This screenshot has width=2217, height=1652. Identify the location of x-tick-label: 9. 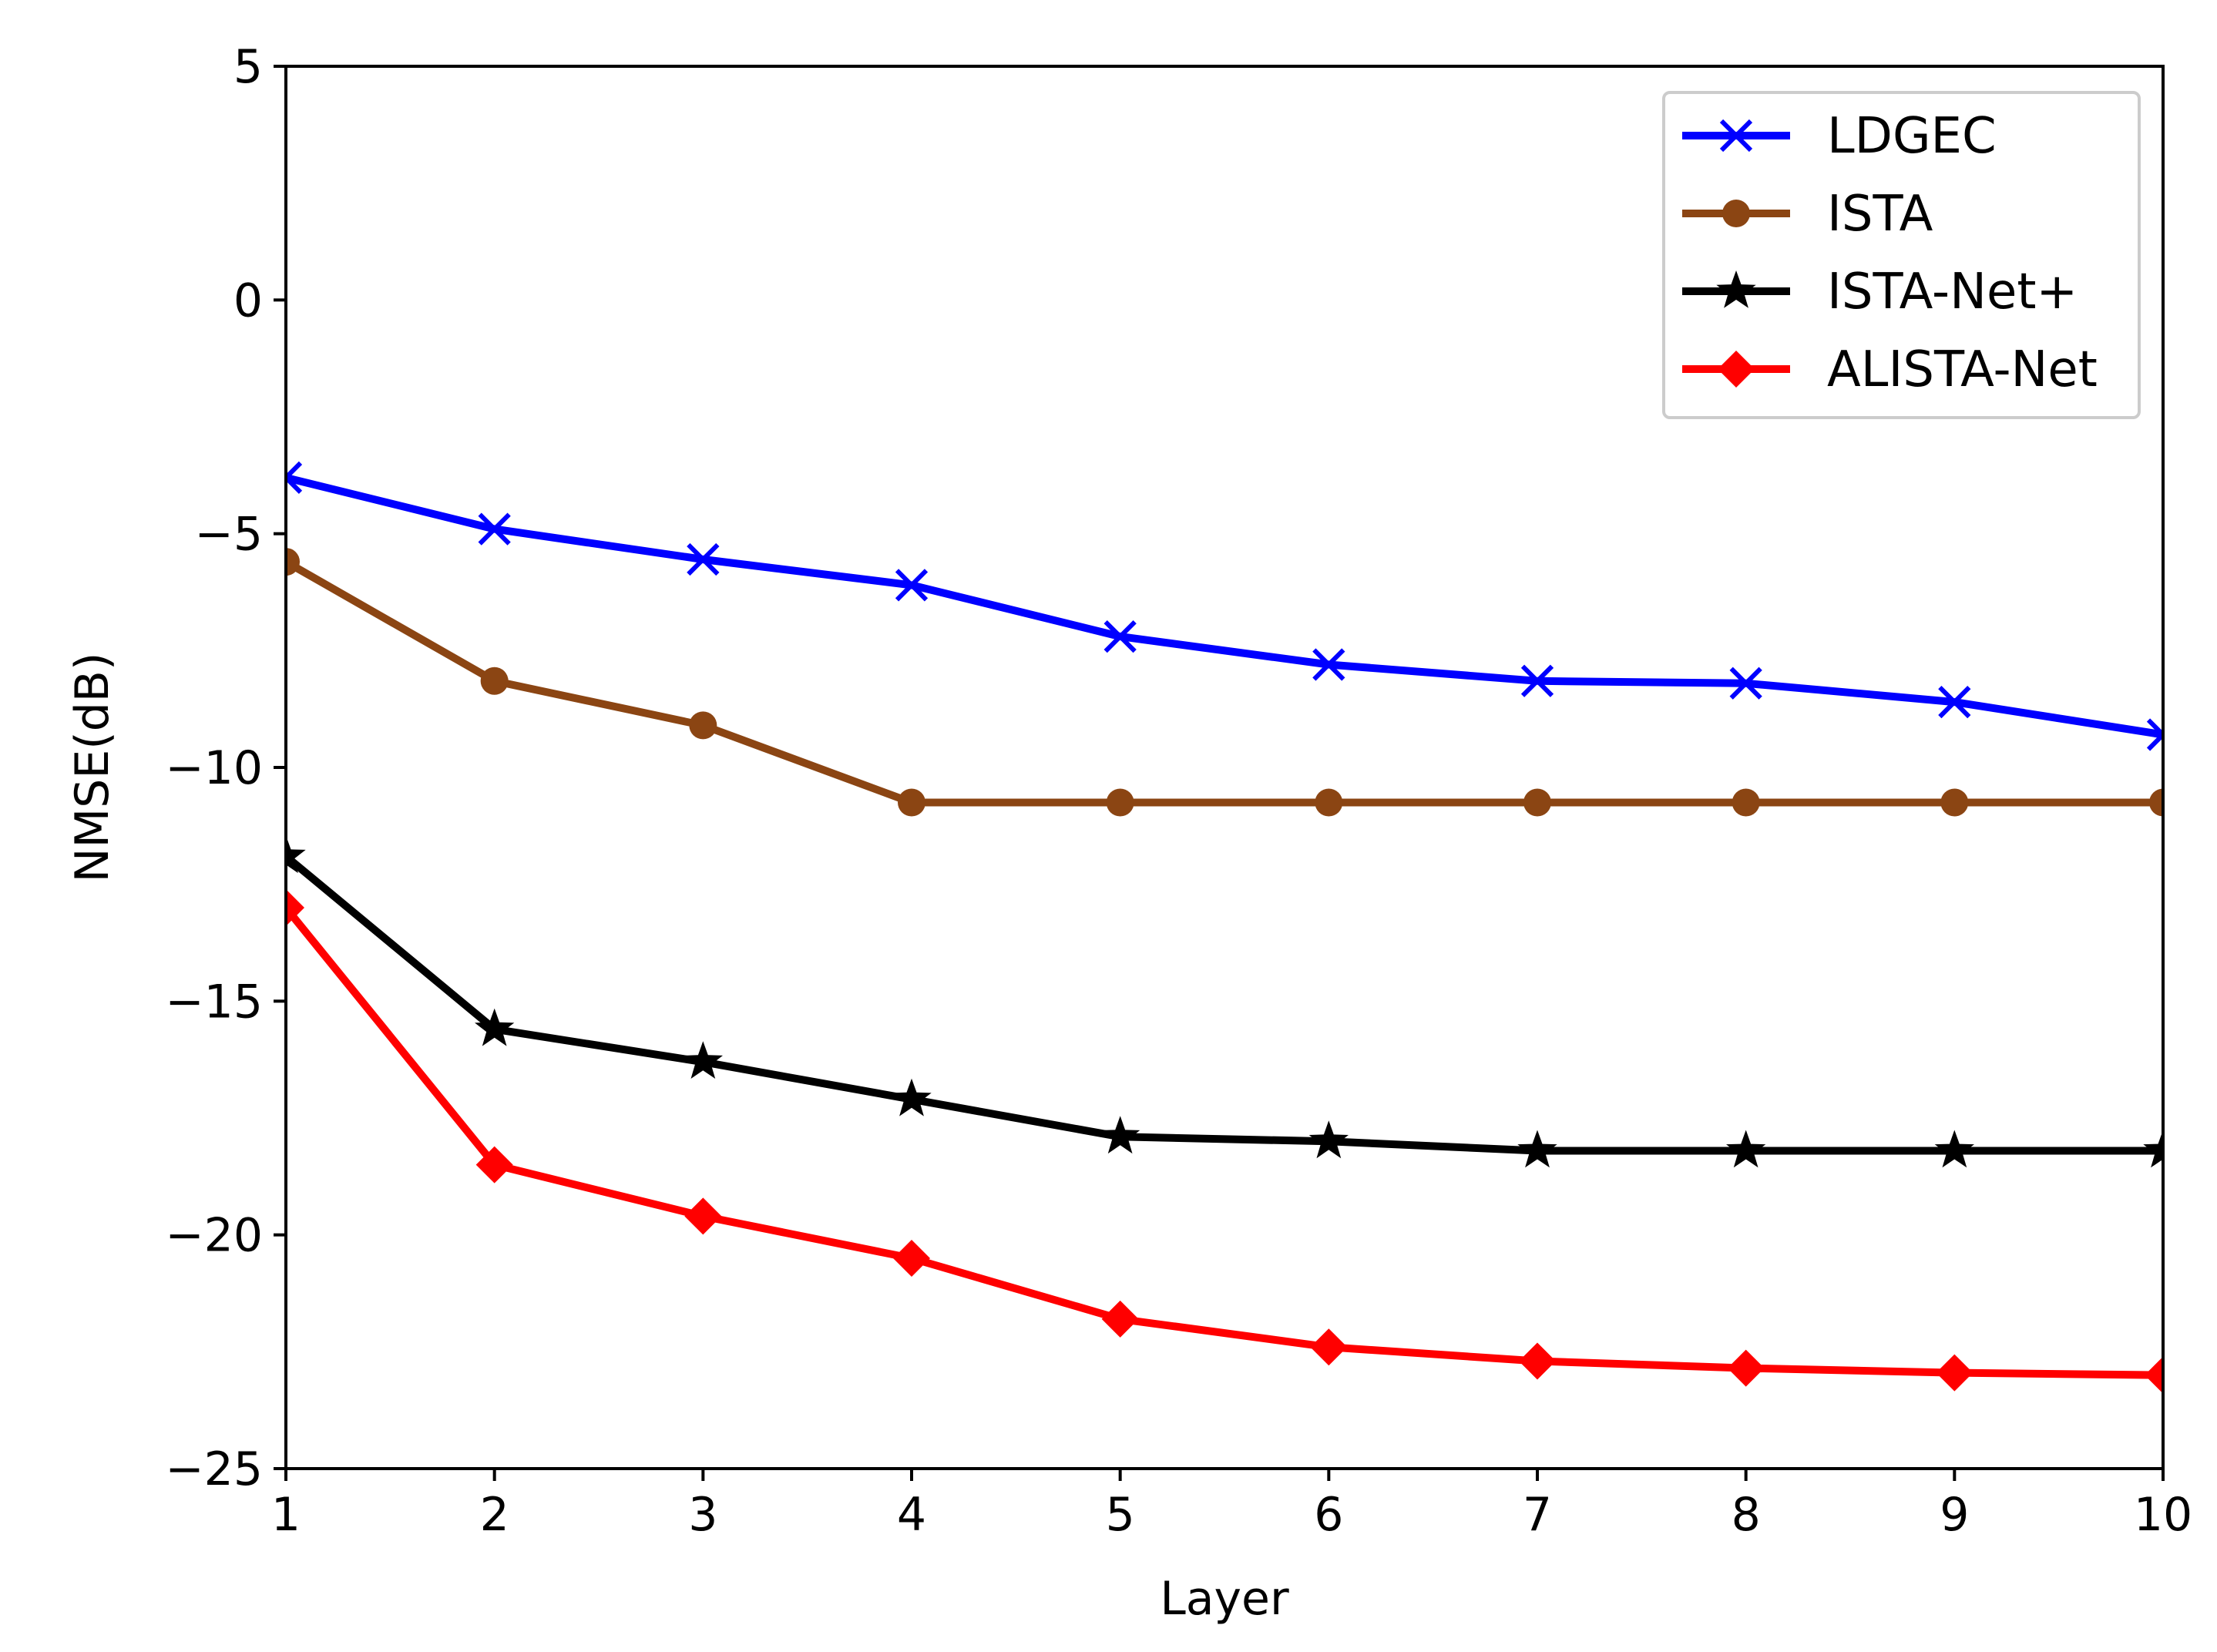
(1954, 1515).